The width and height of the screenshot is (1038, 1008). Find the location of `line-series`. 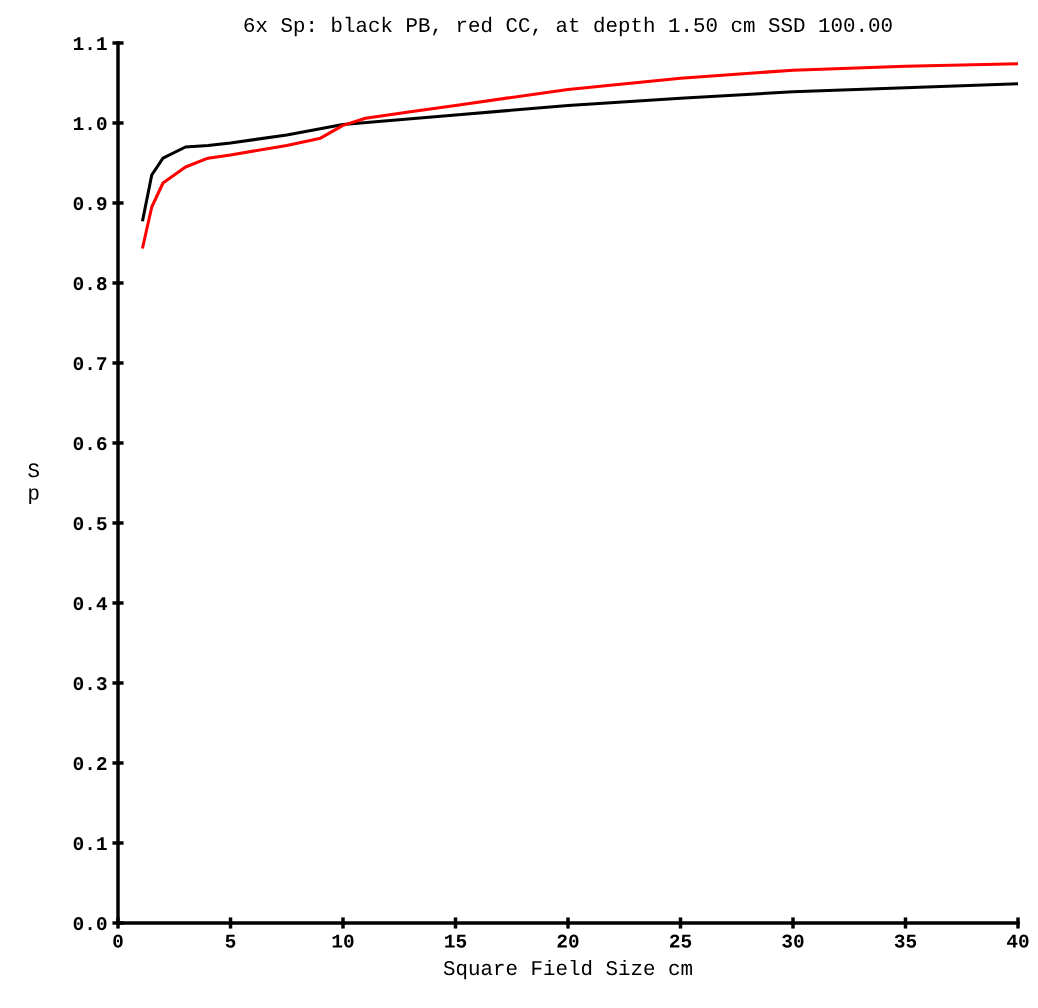

line-series is located at coordinates (579, 152).